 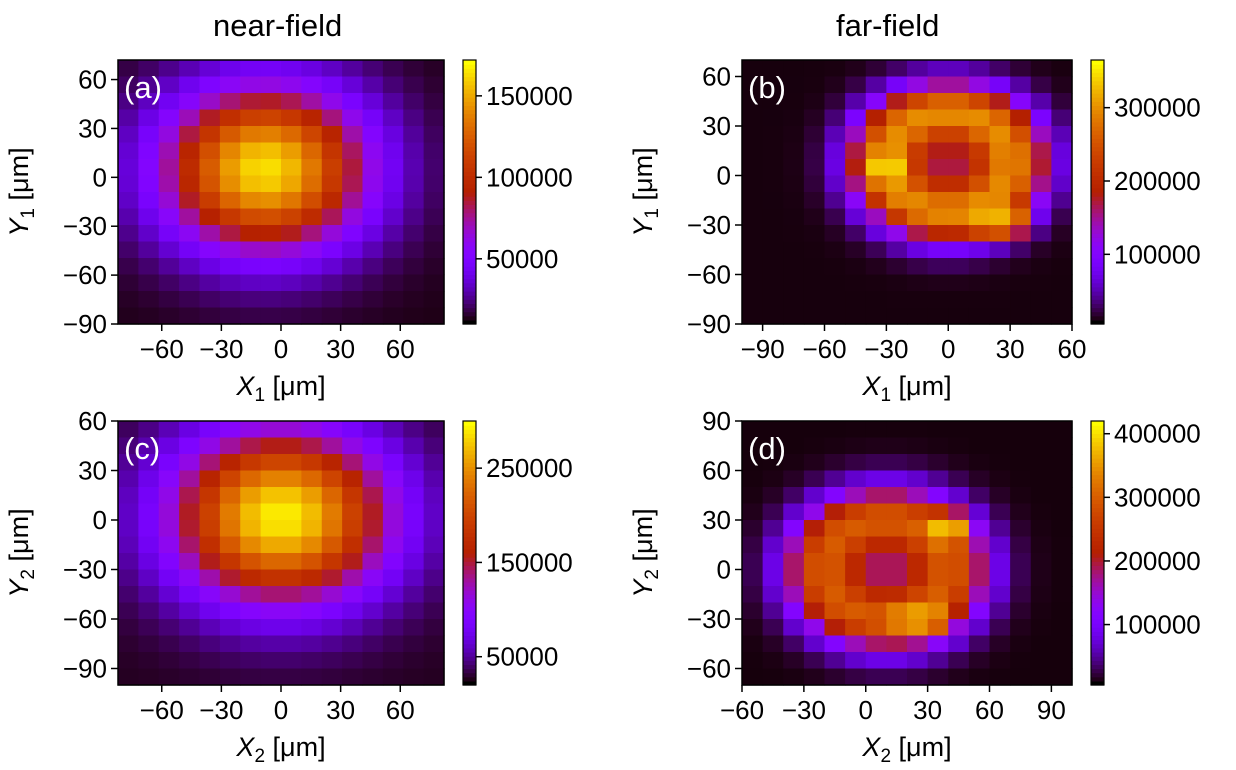 I want to click on panel-label: (b), so click(x=767, y=87).